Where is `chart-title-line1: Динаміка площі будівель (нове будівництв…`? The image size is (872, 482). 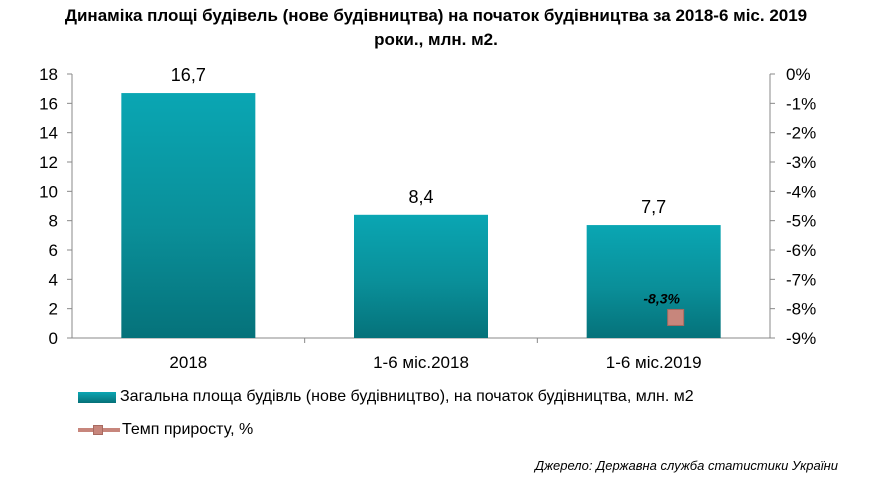 chart-title-line1: Динаміка площі будівель (нове будівництв… is located at coordinates (436, 15).